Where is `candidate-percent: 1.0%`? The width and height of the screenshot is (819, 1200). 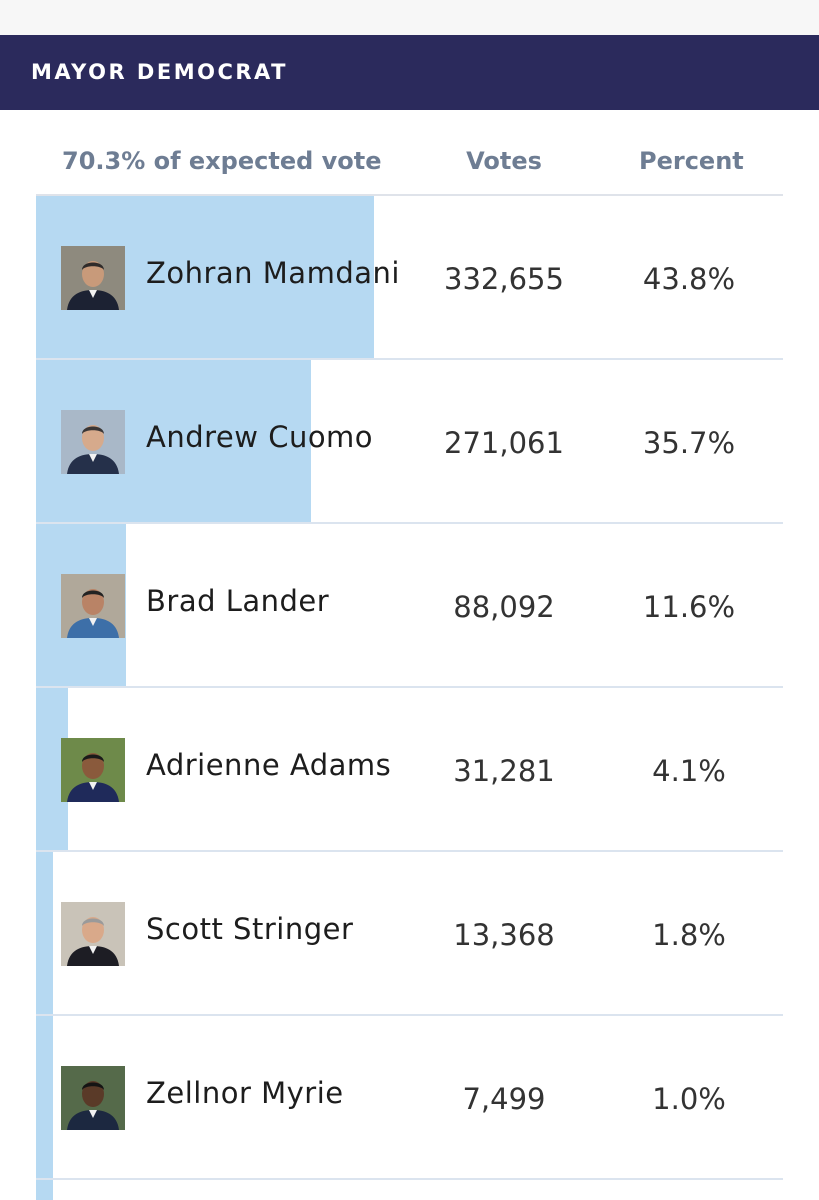 candidate-percent: 1.0% is located at coordinates (689, 1099).